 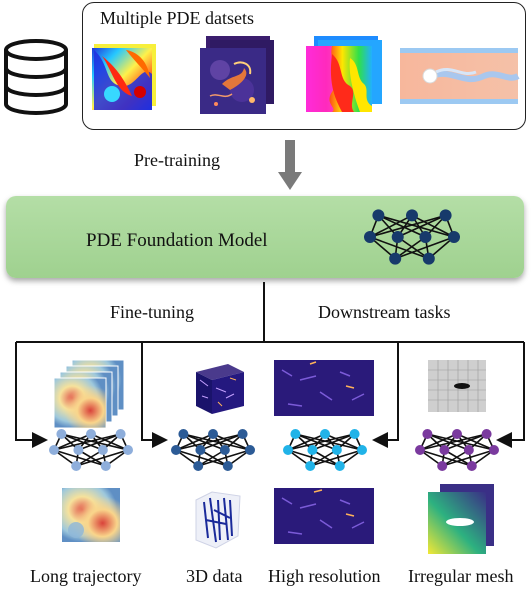 What do you see at coordinates (461, 519) in the screenshot?
I see `irregular-mesh-output` at bounding box center [461, 519].